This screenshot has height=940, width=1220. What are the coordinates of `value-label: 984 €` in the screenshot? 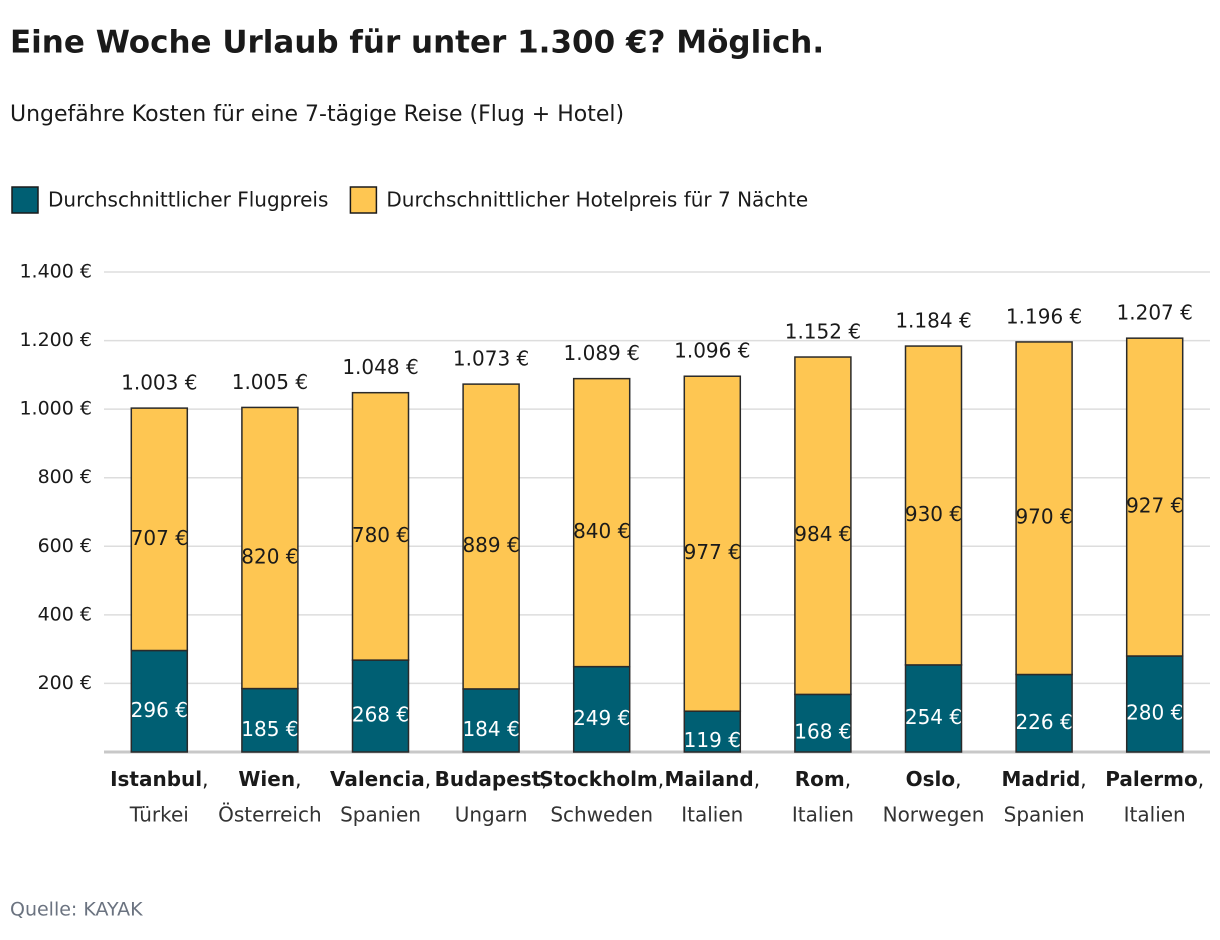 It's located at (822, 534).